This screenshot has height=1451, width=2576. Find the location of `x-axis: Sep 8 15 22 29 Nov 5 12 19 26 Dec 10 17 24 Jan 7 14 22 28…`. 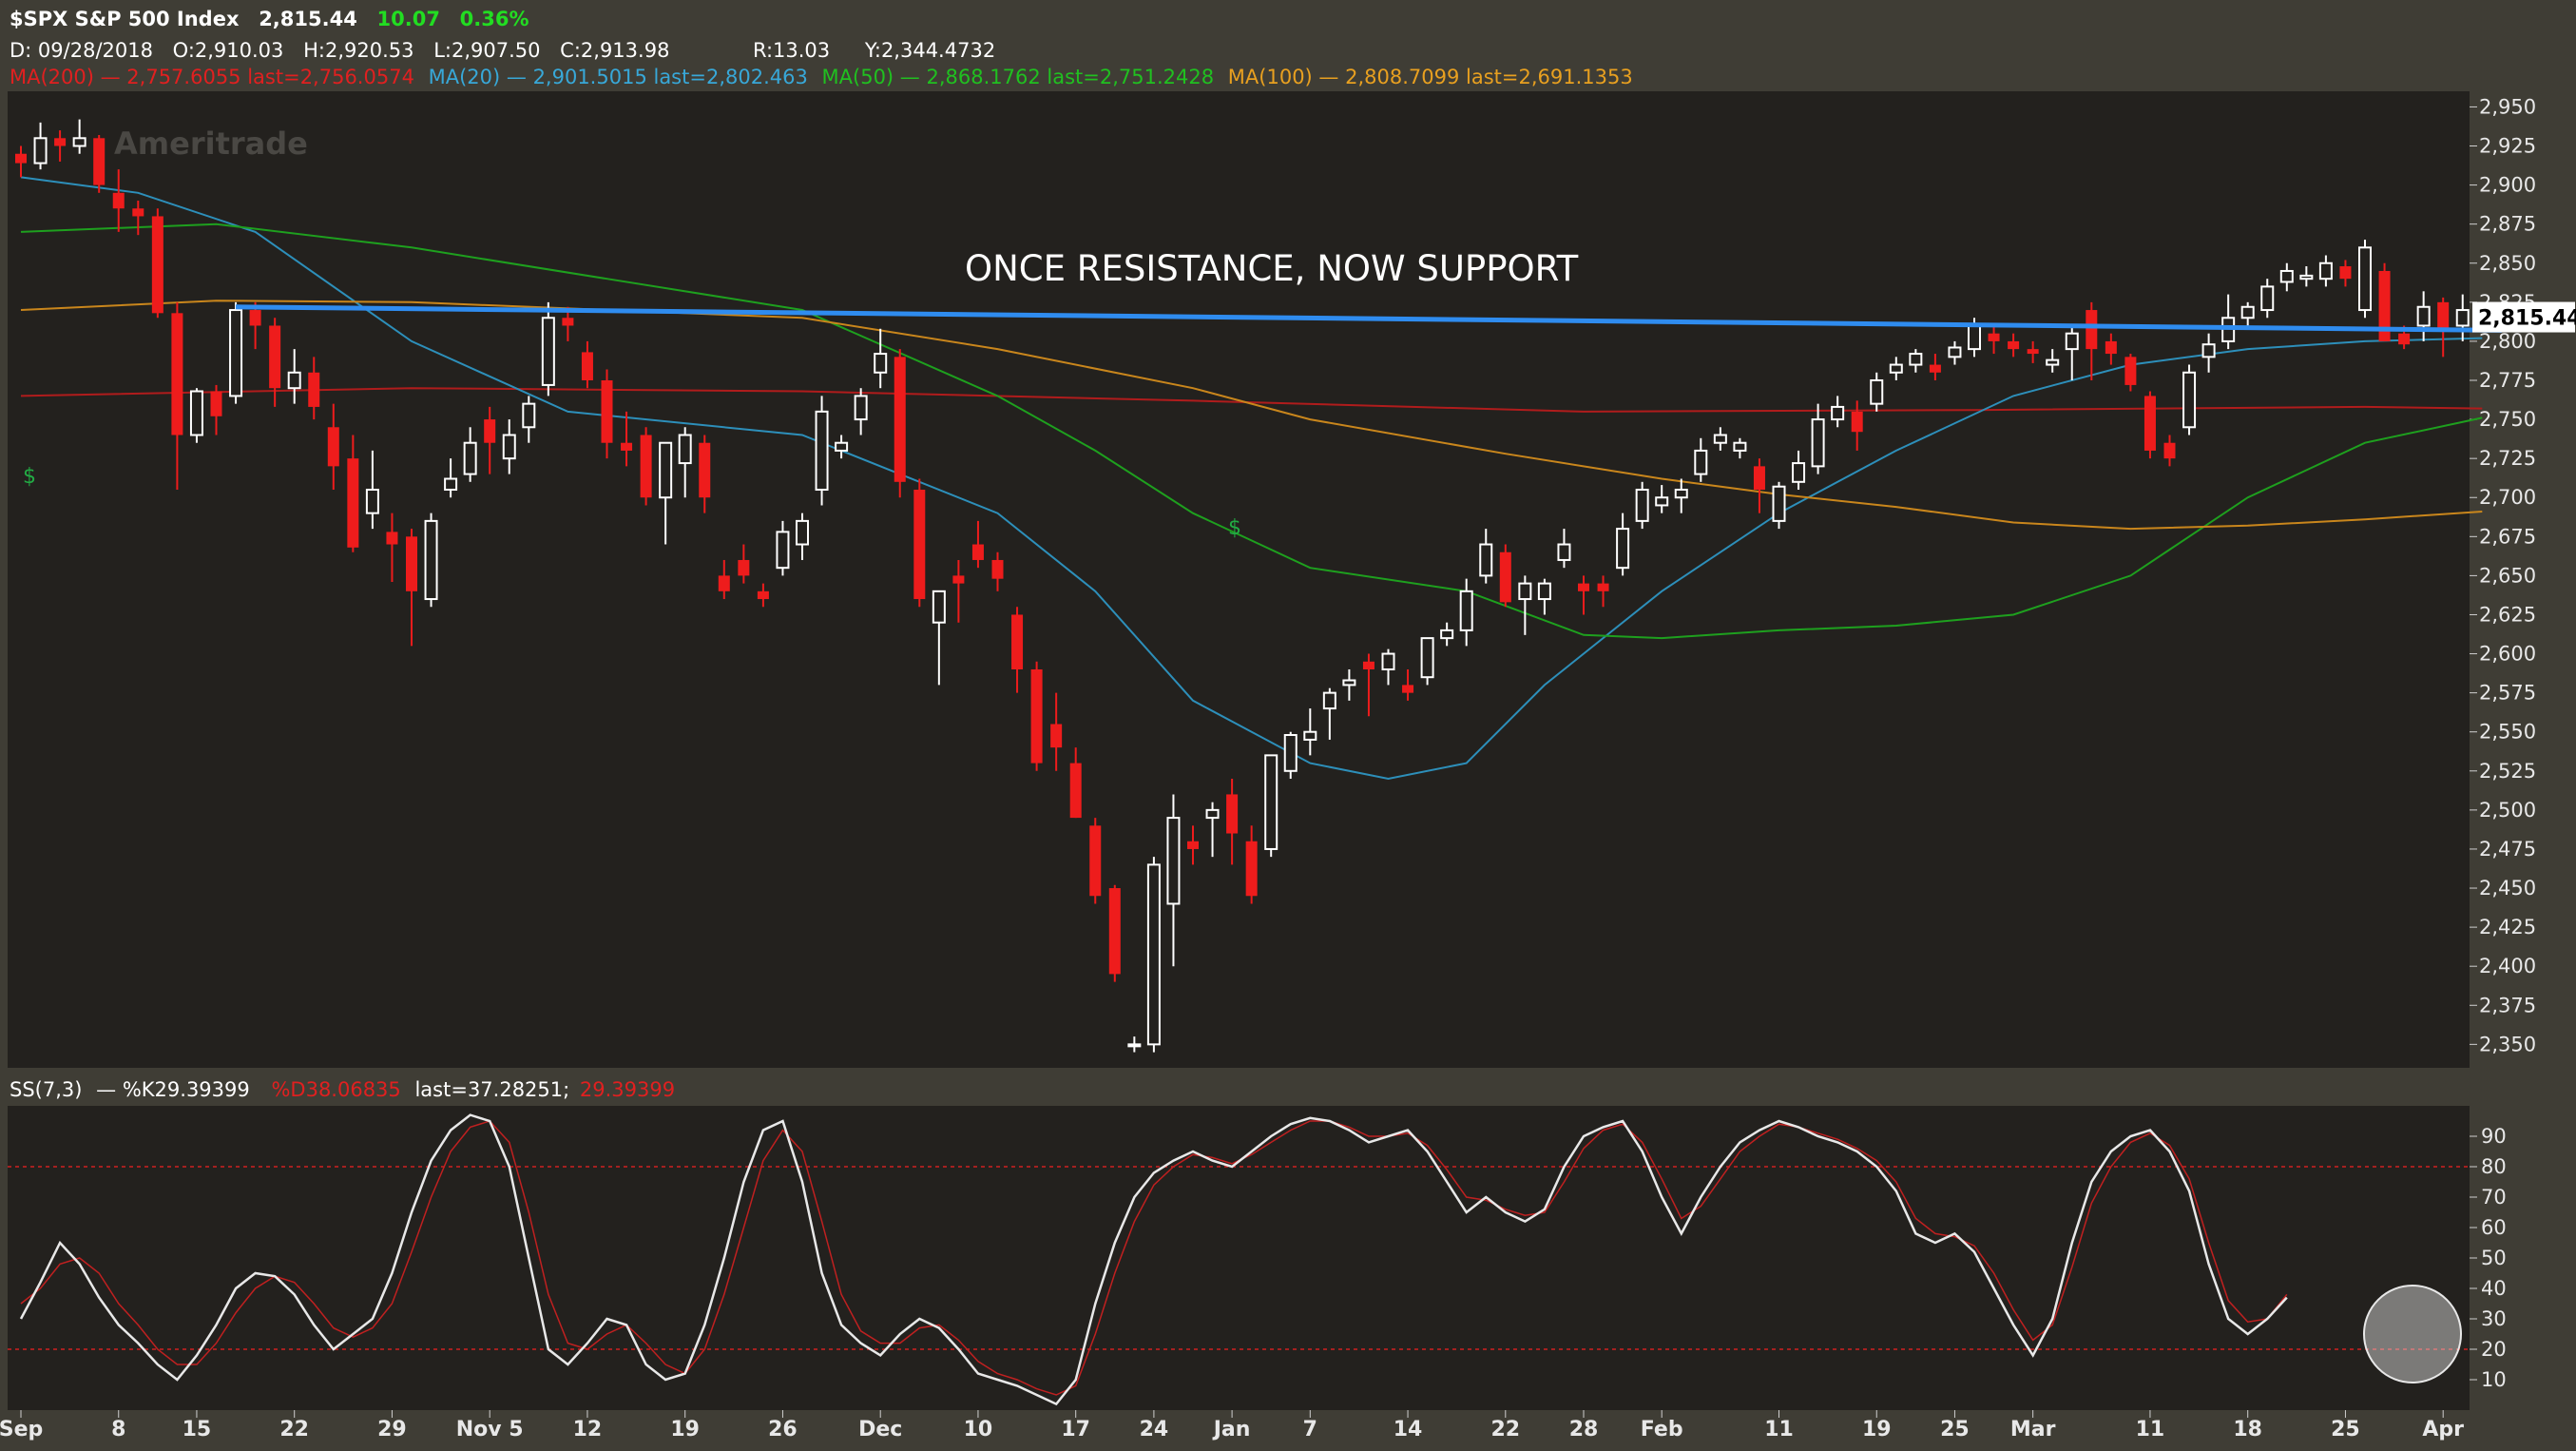

x-axis: Sep 8 15 22 29 Nov 5 12 19 26 Dec 10 17 24 Jan 7 14 22 28… is located at coordinates (1232, 1425).